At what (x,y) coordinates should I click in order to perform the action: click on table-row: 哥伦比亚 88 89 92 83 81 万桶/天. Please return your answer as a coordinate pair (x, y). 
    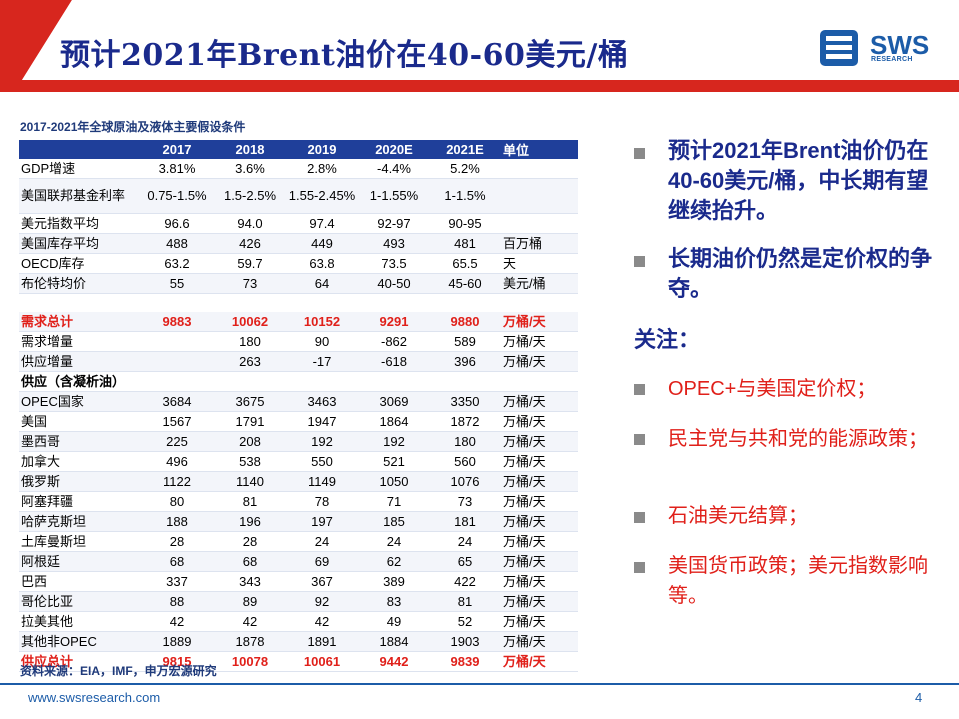
    Looking at the image, I should click on (298, 601).